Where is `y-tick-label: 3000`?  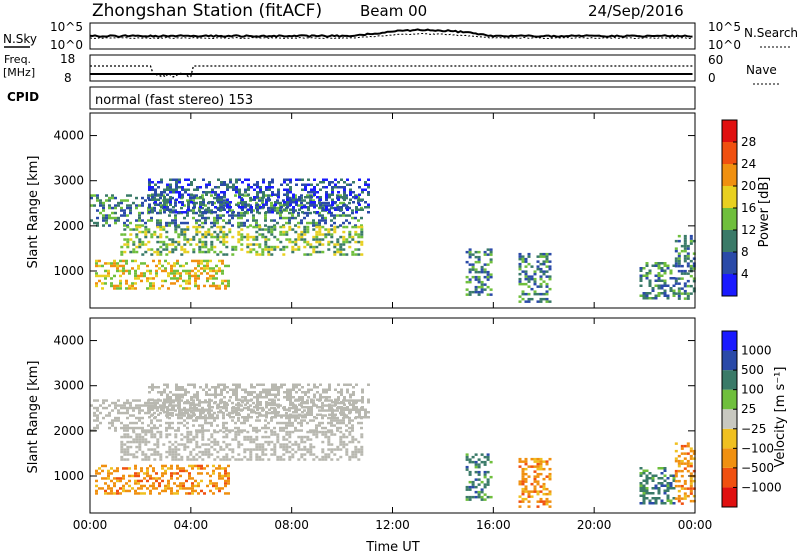 y-tick-label: 3000 is located at coordinates (68, 386).